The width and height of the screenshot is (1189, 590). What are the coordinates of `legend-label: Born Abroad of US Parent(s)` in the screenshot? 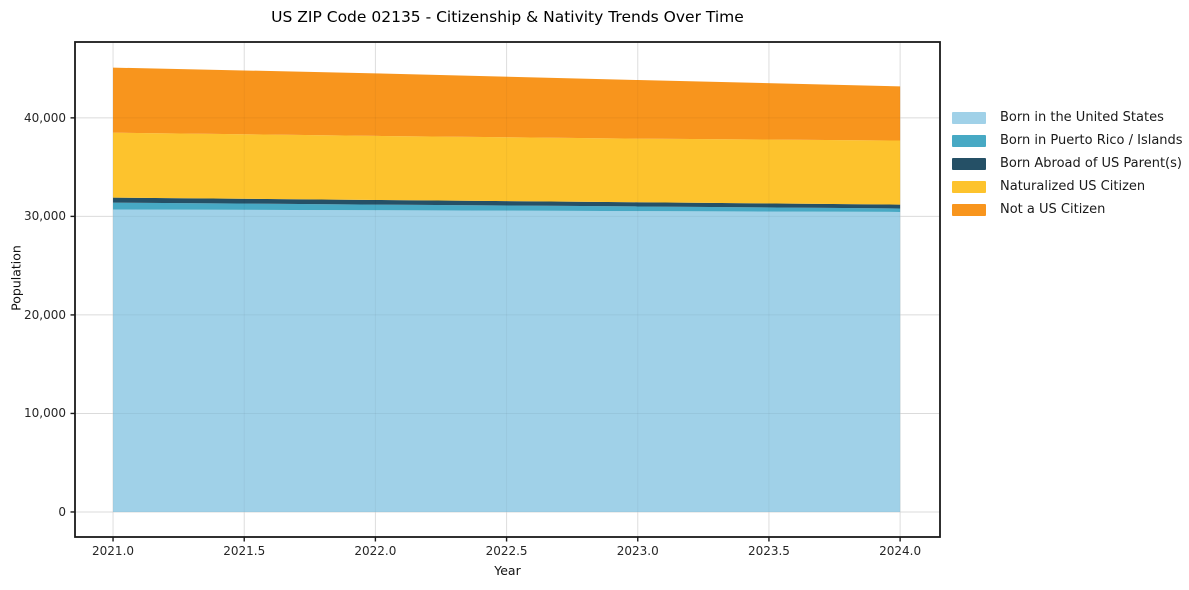 It's located at (1091, 163).